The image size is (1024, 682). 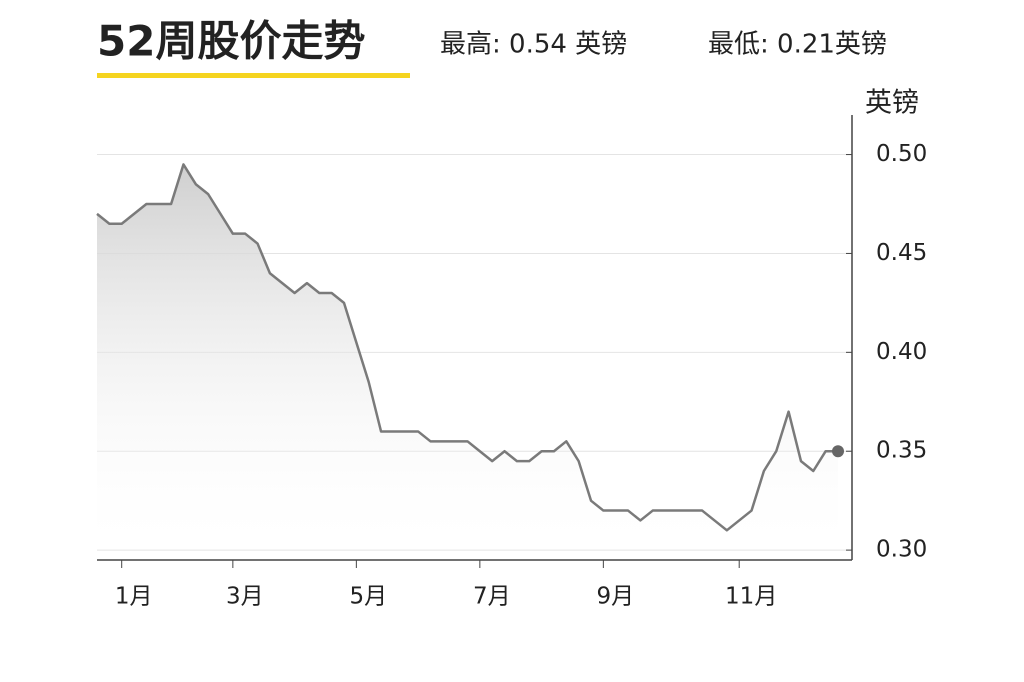 What do you see at coordinates (245, 597) in the screenshot?
I see `x-tick-label: 3月` at bounding box center [245, 597].